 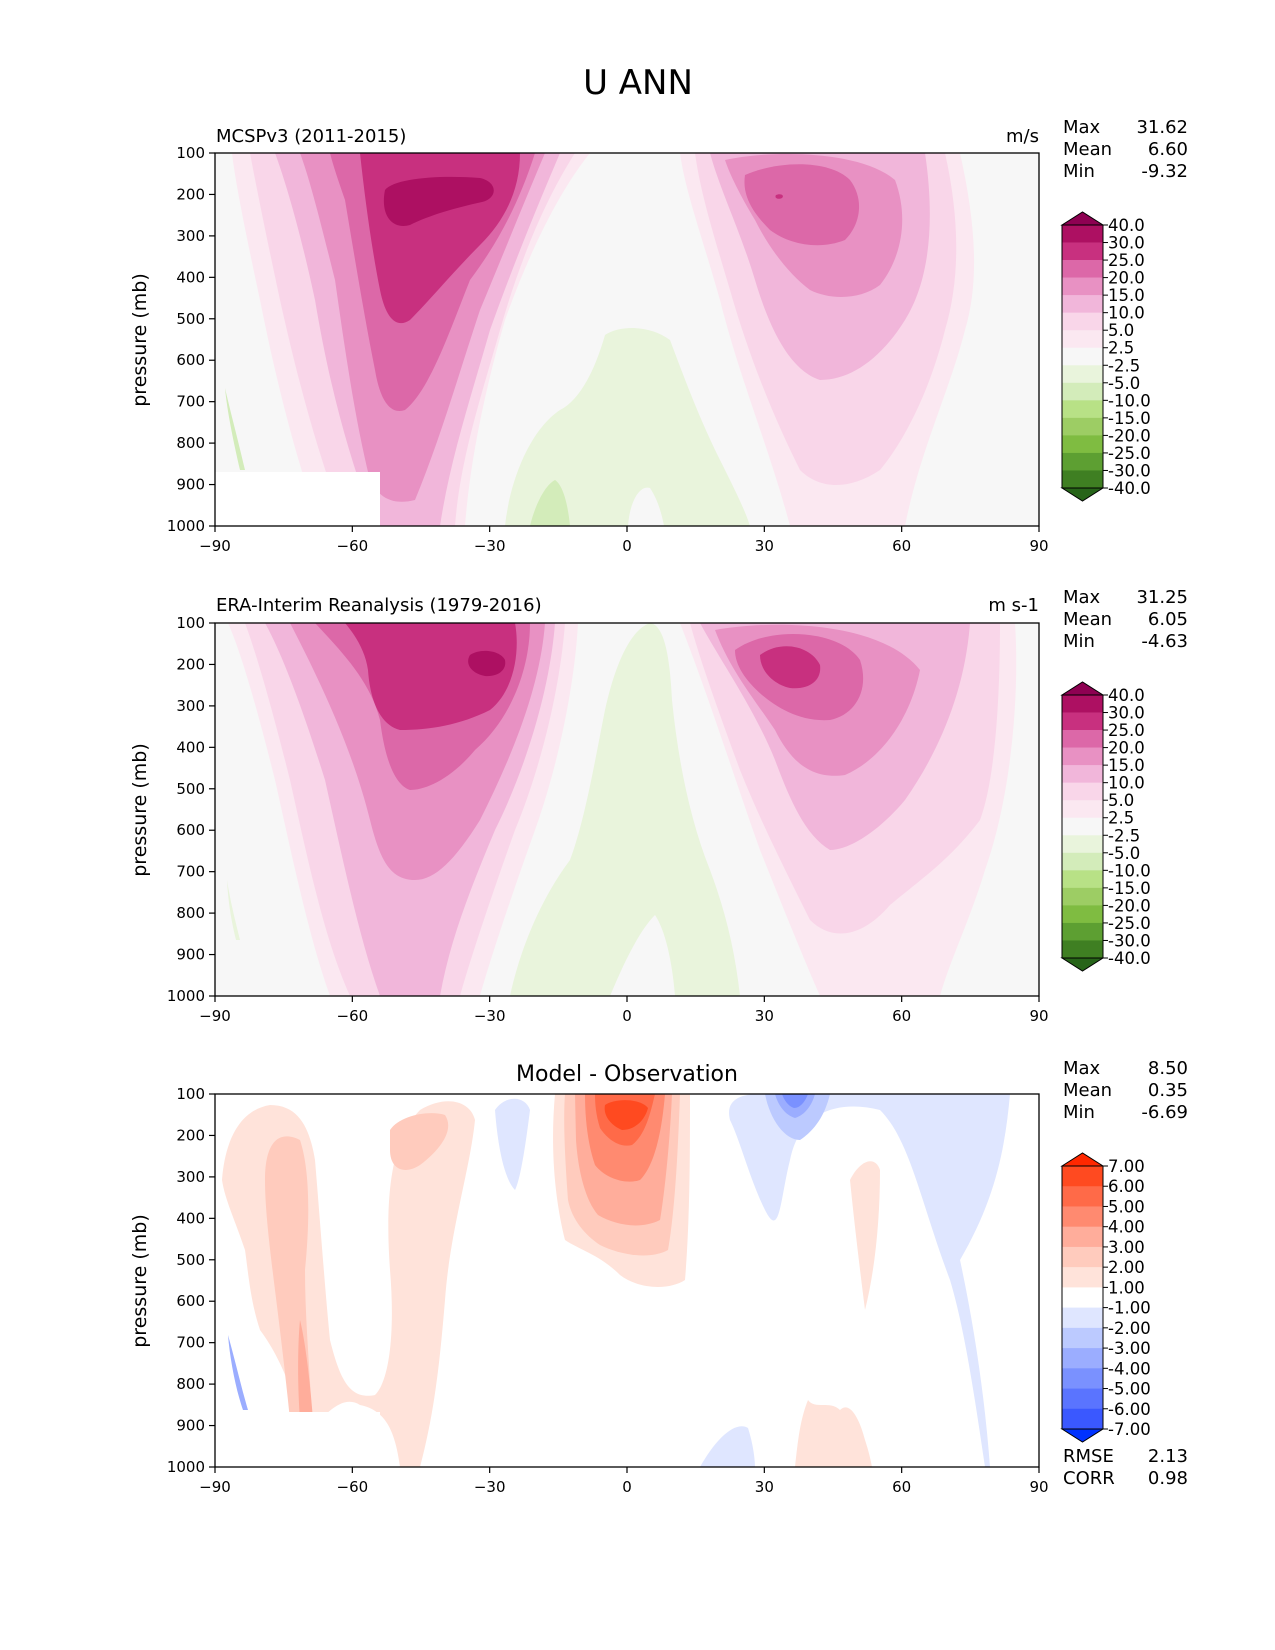 What do you see at coordinates (901, 1487) in the screenshot?
I see `x-tick-label: 60` at bounding box center [901, 1487].